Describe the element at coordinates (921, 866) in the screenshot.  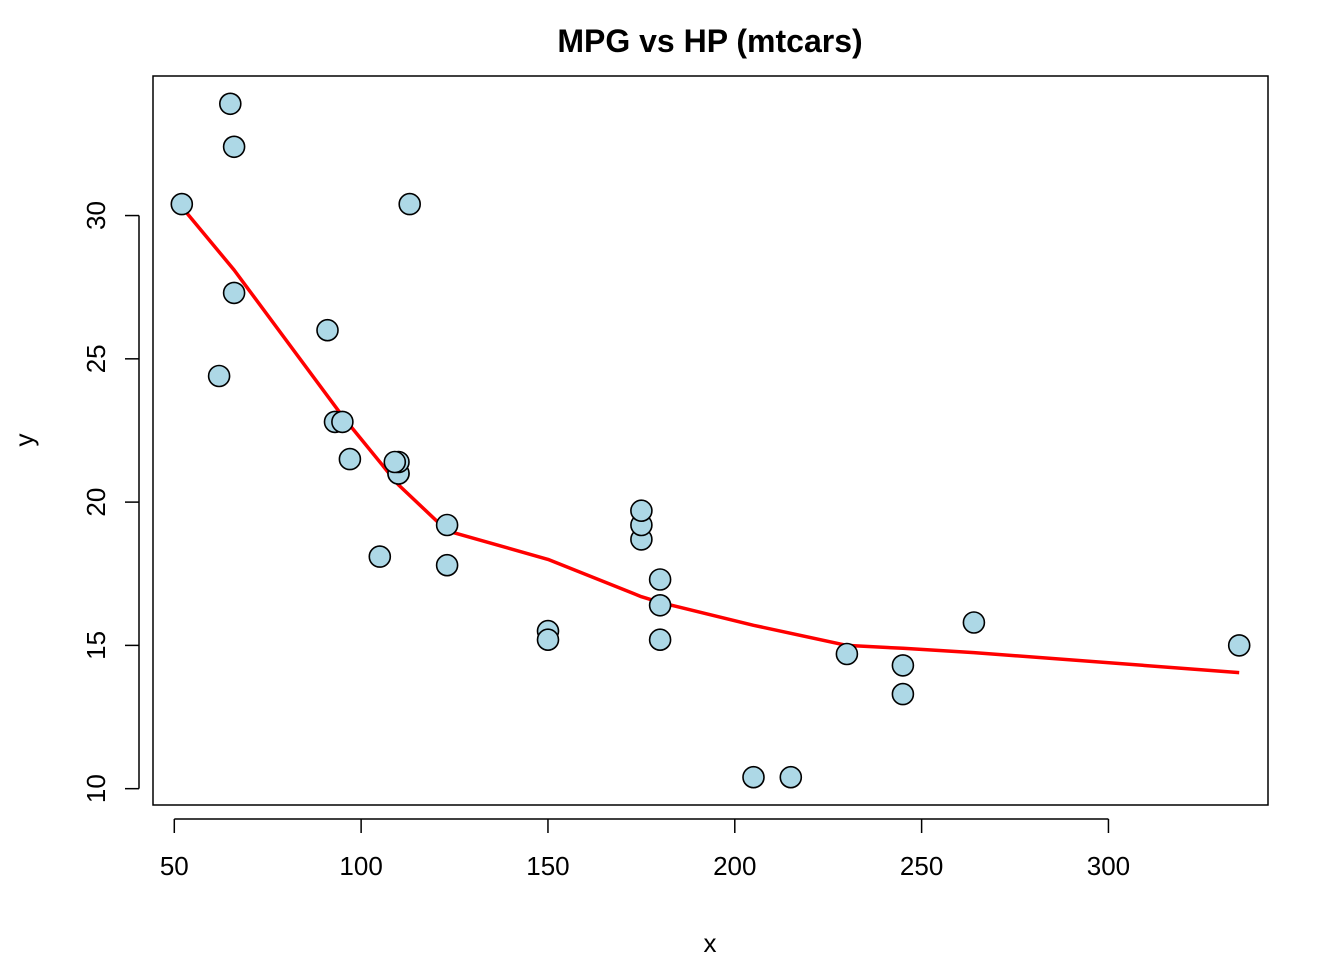
I see `x-tick-label: 250` at that location.